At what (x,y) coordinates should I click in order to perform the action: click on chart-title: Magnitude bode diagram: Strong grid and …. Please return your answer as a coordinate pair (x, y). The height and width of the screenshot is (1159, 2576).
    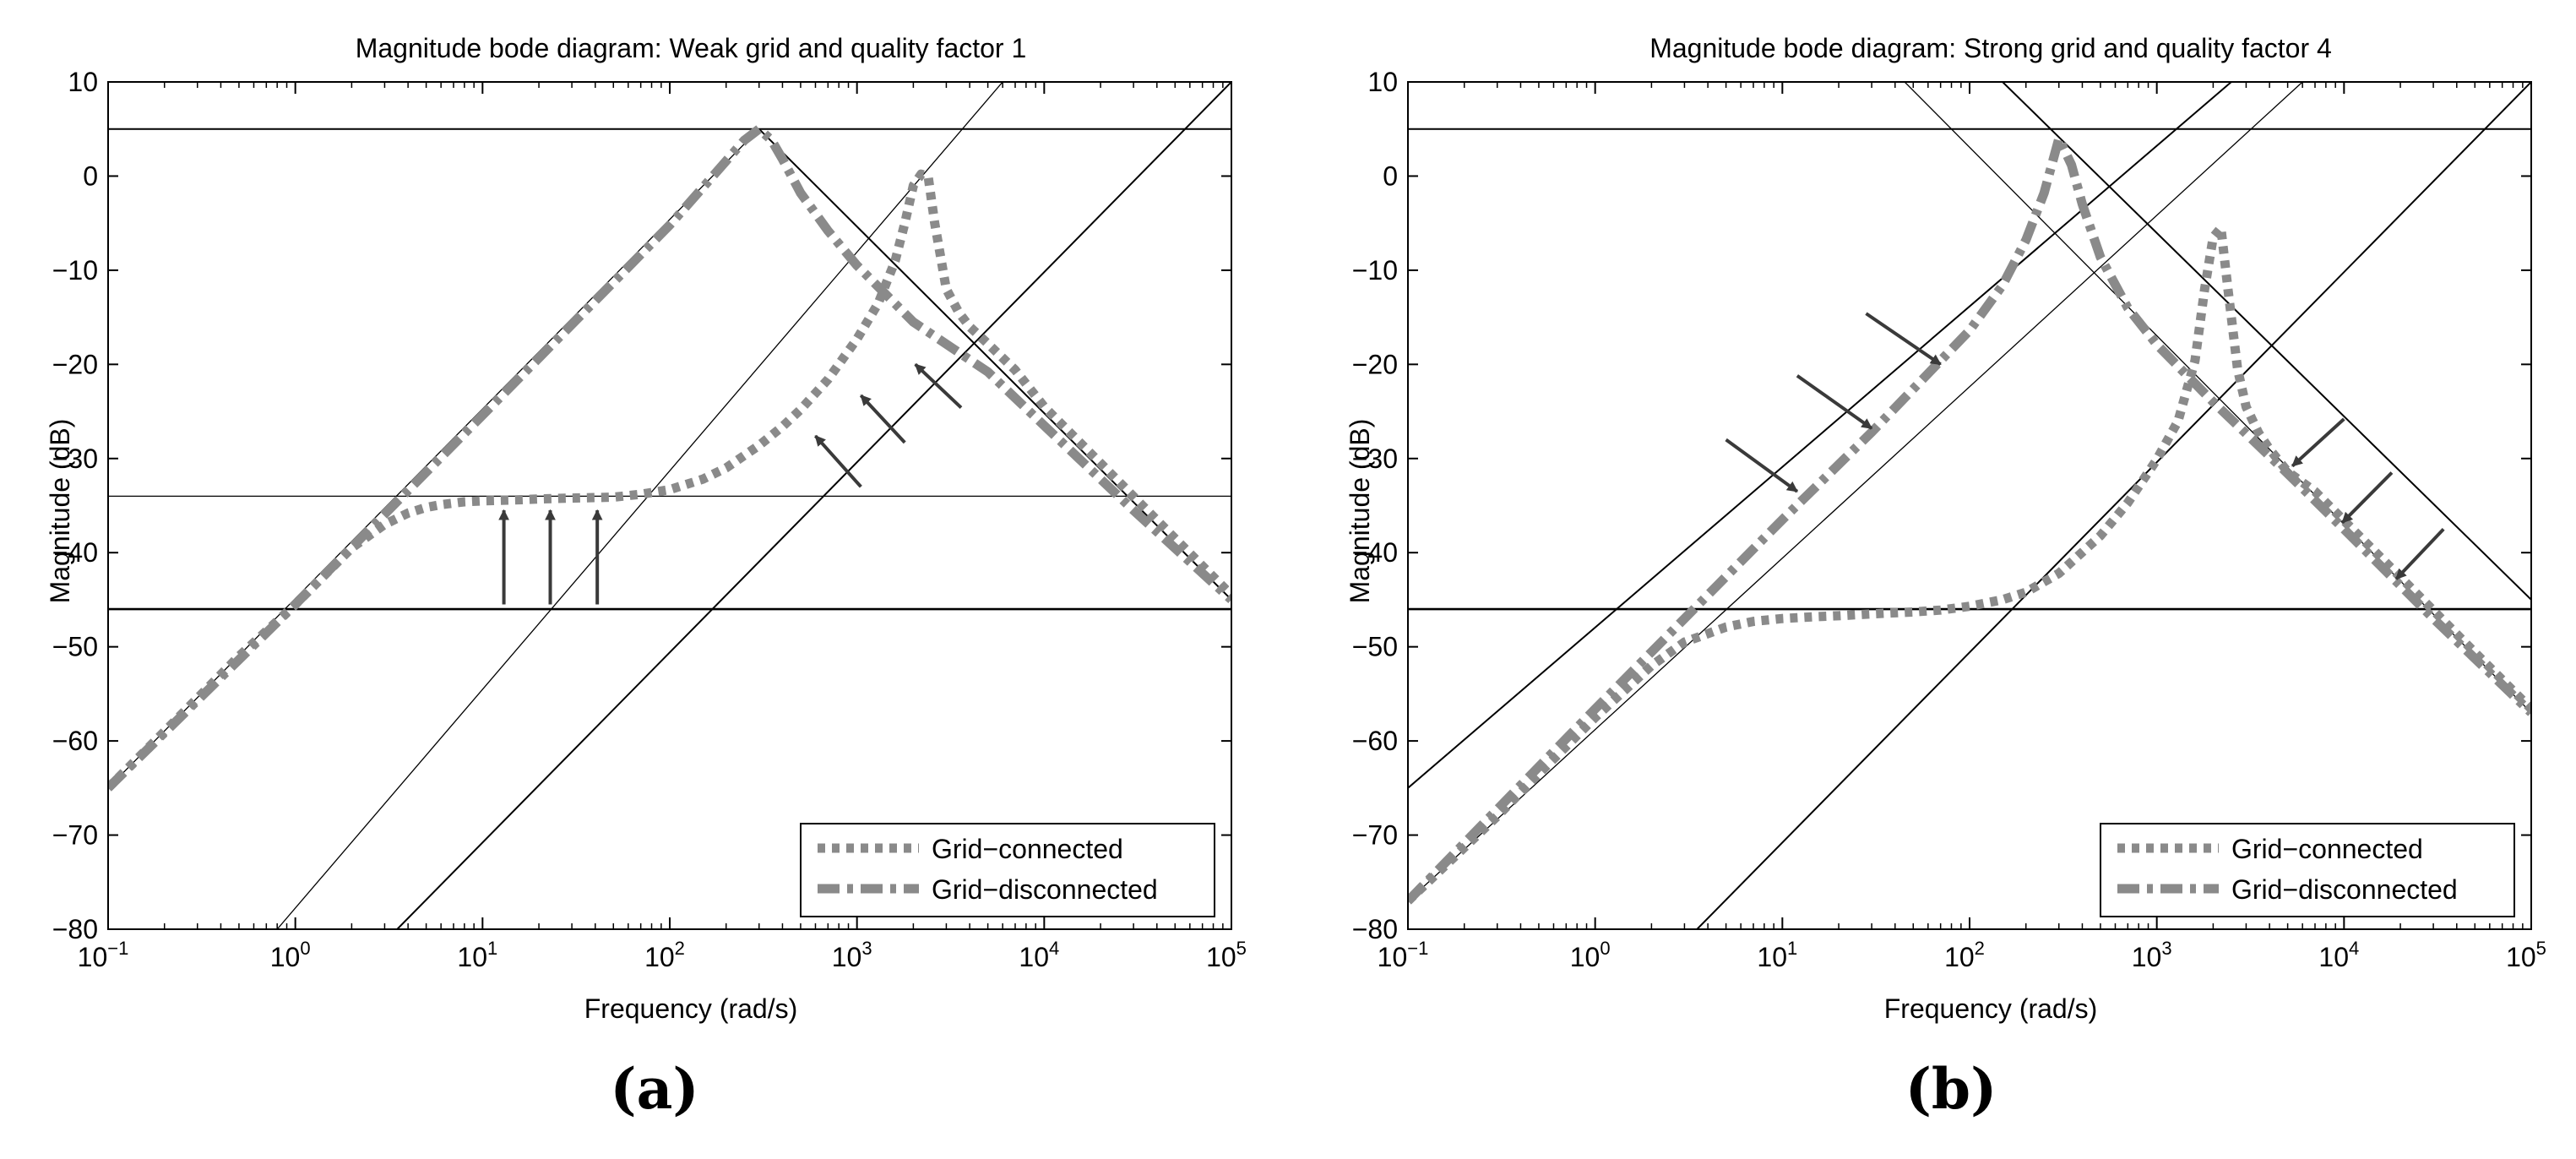
    Looking at the image, I should click on (1990, 48).